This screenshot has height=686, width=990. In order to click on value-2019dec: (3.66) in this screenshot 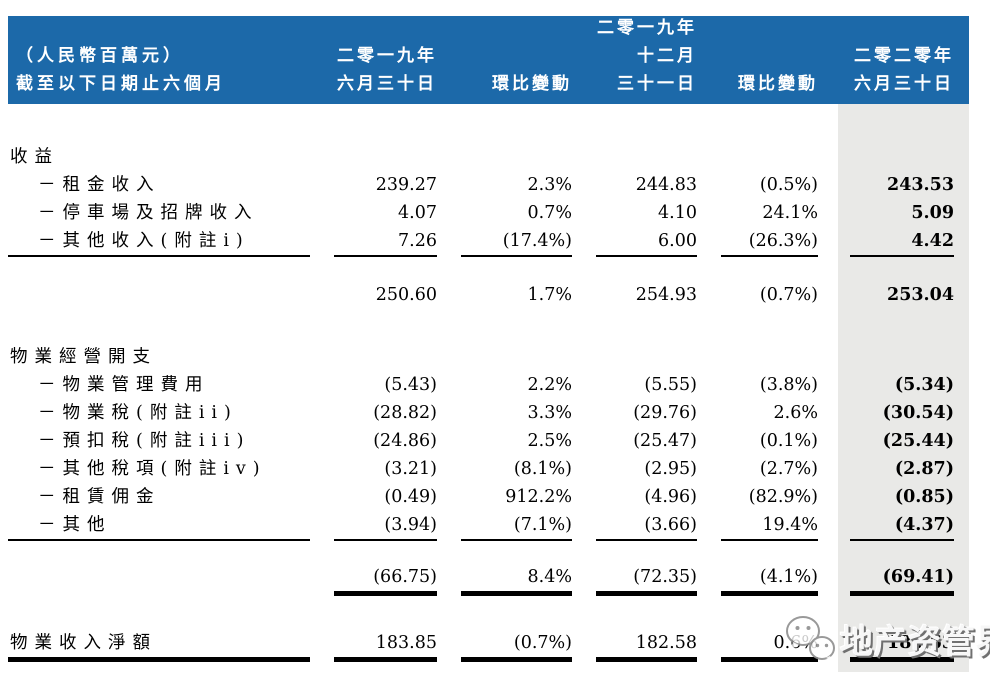, I will do `click(646, 527)`.